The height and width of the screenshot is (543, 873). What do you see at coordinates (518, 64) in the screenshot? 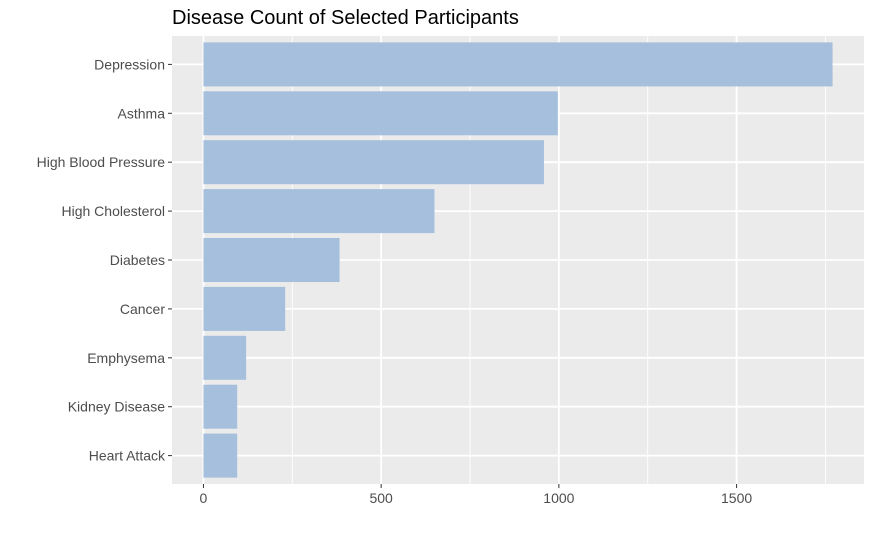
I see `bar-depression` at bounding box center [518, 64].